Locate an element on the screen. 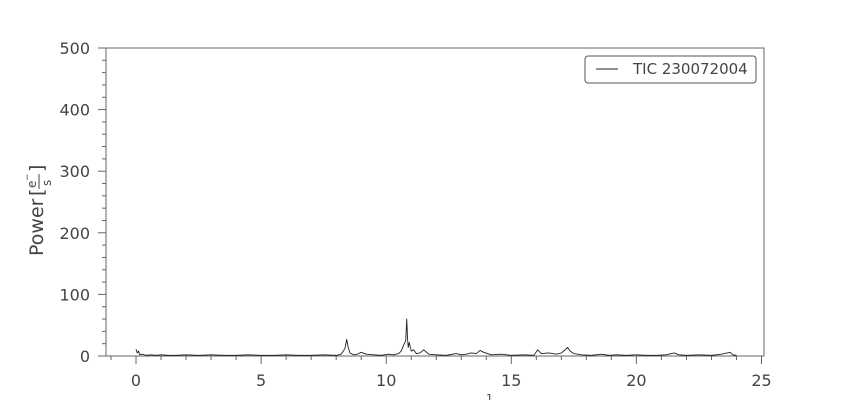 Image resolution: width=848 pixels, height=400 pixels. y-axis-label: Power [ e − s ] is located at coordinates (38, 210).